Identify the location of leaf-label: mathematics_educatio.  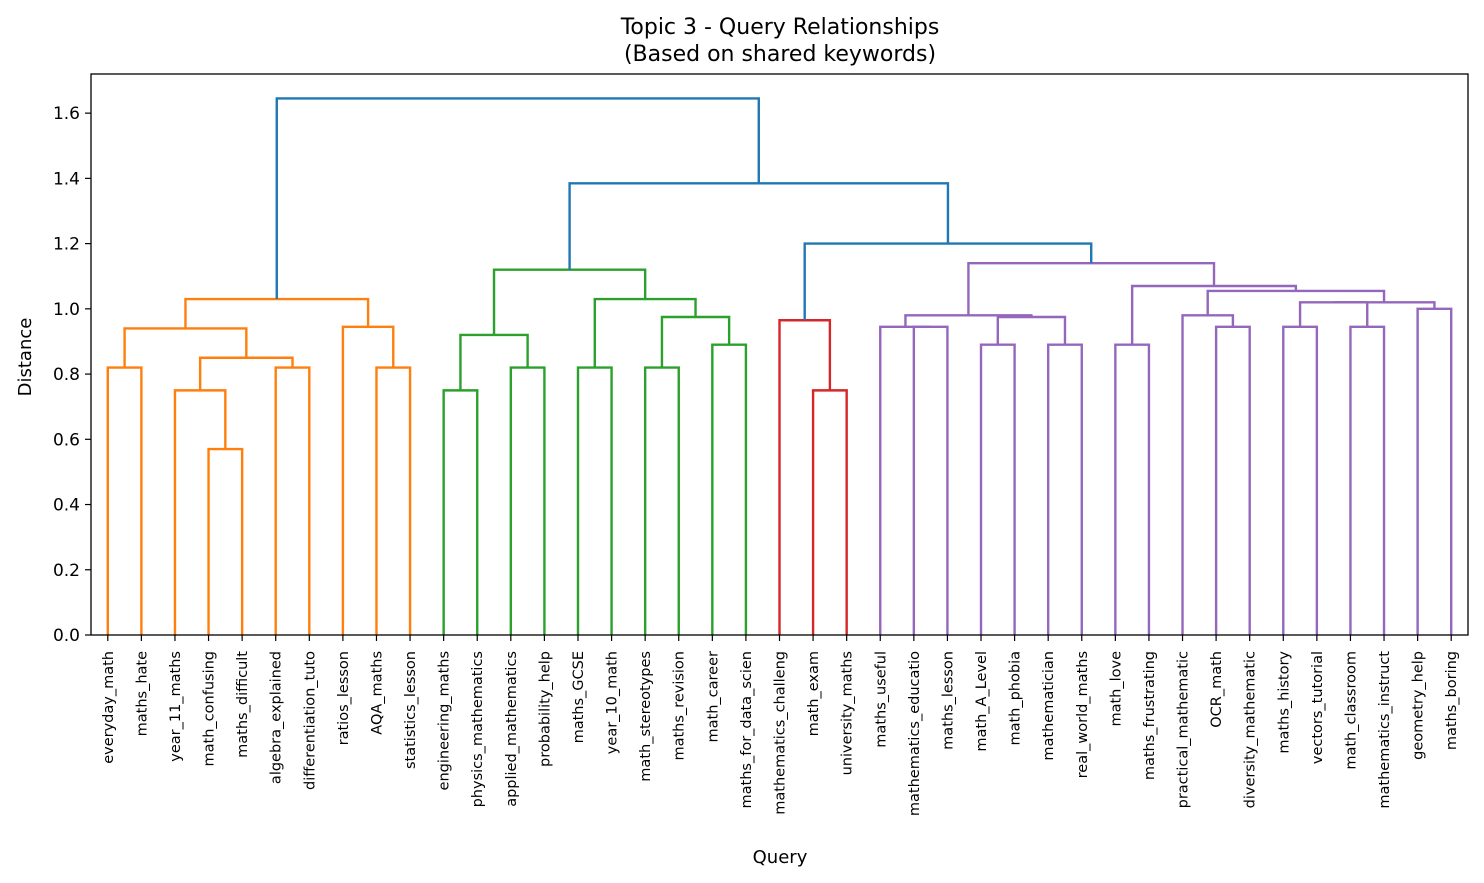
(915, 733).